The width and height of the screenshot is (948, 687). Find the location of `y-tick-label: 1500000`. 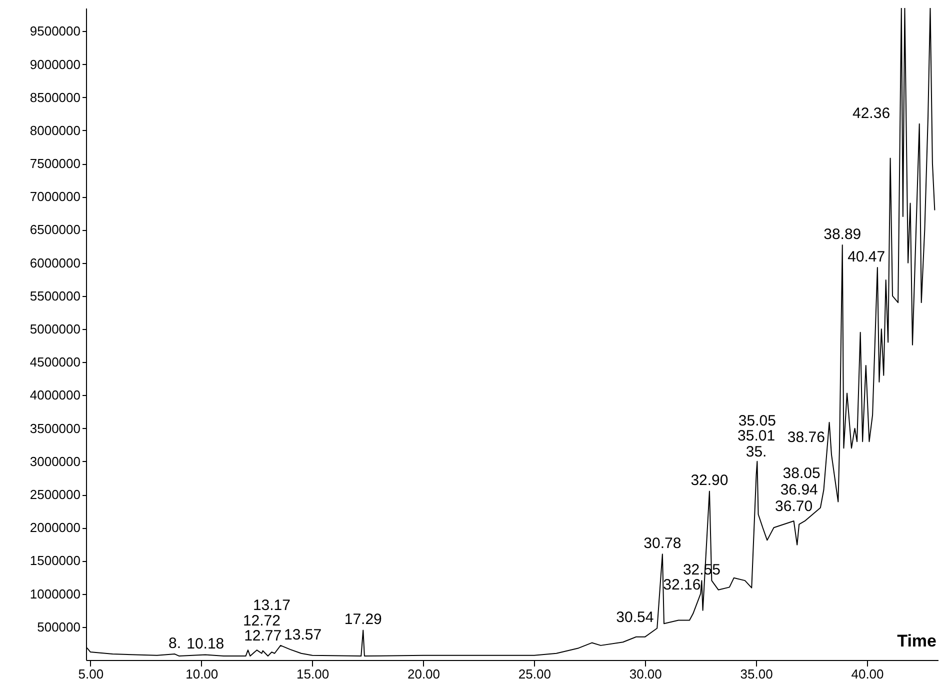

y-tick-label: 1500000 is located at coordinates (55, 560).